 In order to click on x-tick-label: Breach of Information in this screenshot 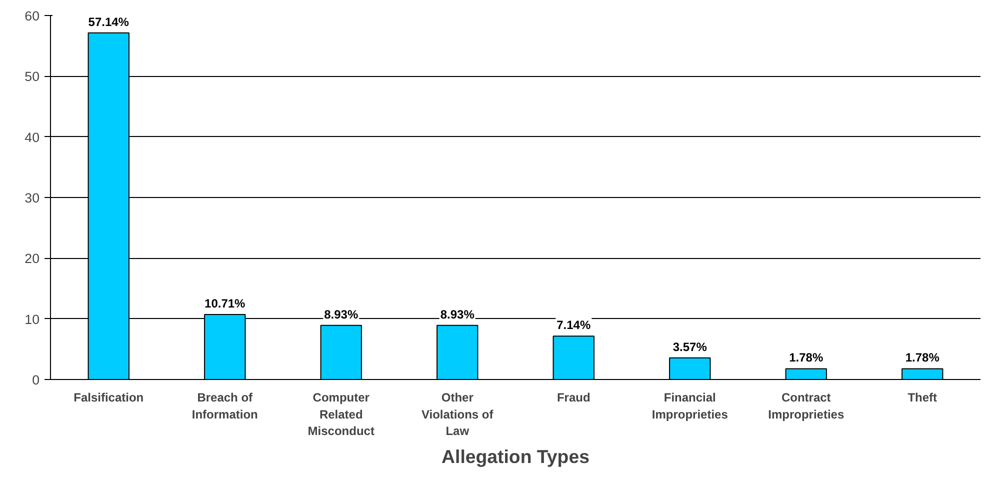, I will do `click(225, 406)`.